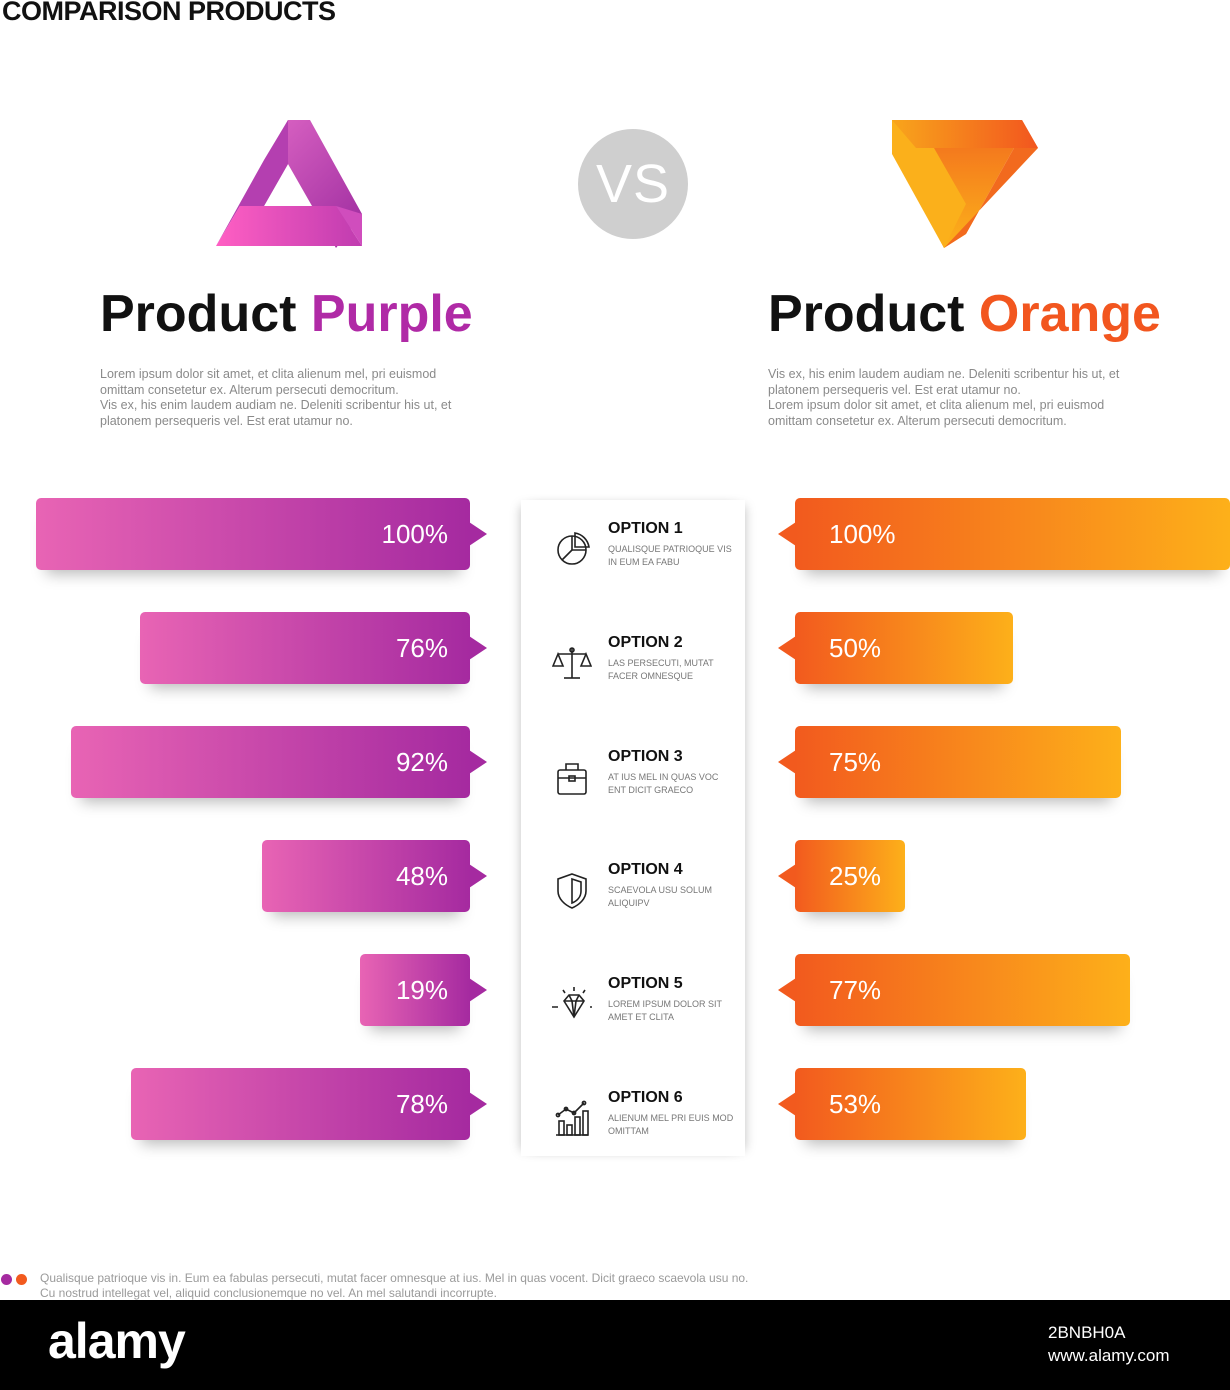 The height and width of the screenshot is (1390, 1230). Describe the element at coordinates (421, 648) in the screenshot. I see `bar-value-label: 76%` at that location.